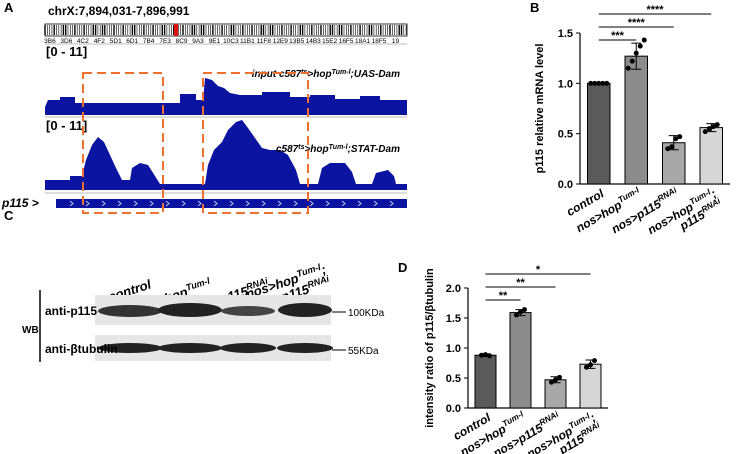 The image size is (754, 454). What do you see at coordinates (376, 74) in the screenshot?
I see `text-run: ;UAS-Dam` at bounding box center [376, 74].